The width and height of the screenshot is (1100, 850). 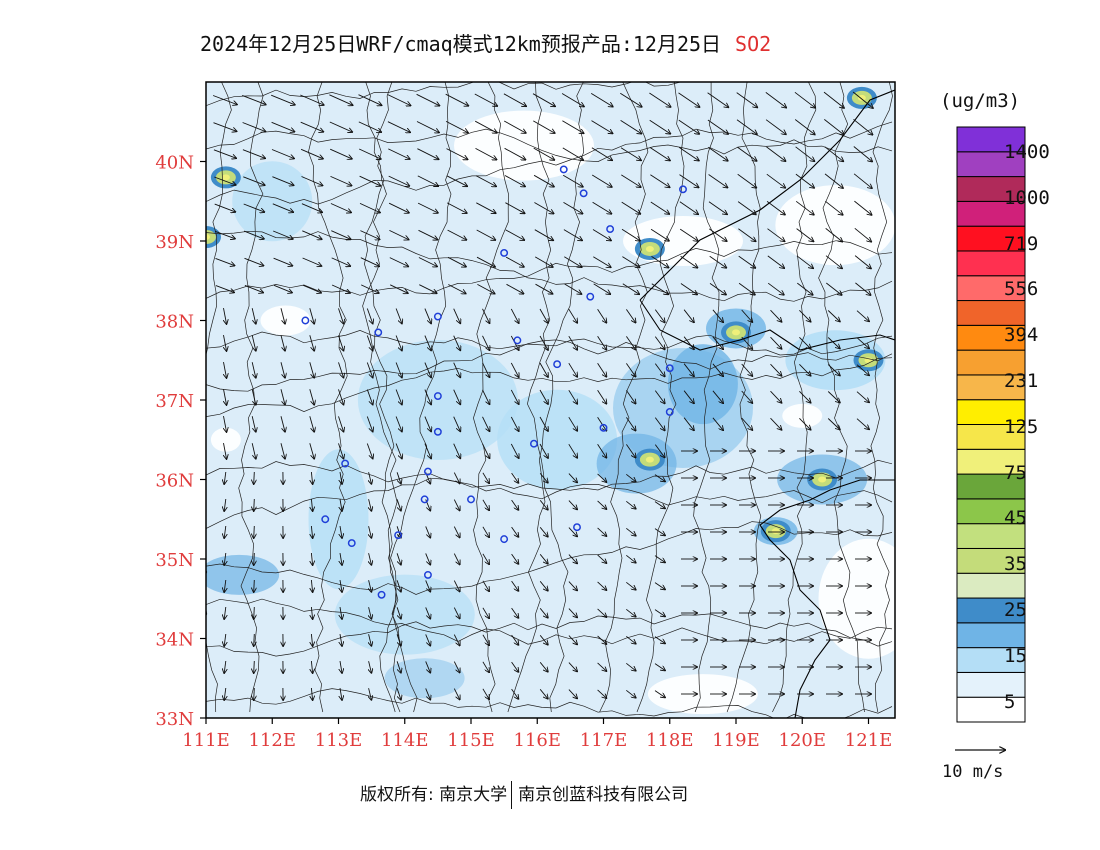 What do you see at coordinates (174, 481) in the screenshot?
I see `lat-tick-label: 36N` at bounding box center [174, 481].